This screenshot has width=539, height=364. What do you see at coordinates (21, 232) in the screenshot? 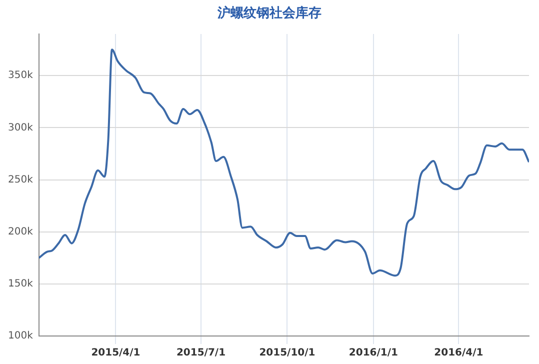
I see `y-tick-label: 200k` at bounding box center [21, 232].